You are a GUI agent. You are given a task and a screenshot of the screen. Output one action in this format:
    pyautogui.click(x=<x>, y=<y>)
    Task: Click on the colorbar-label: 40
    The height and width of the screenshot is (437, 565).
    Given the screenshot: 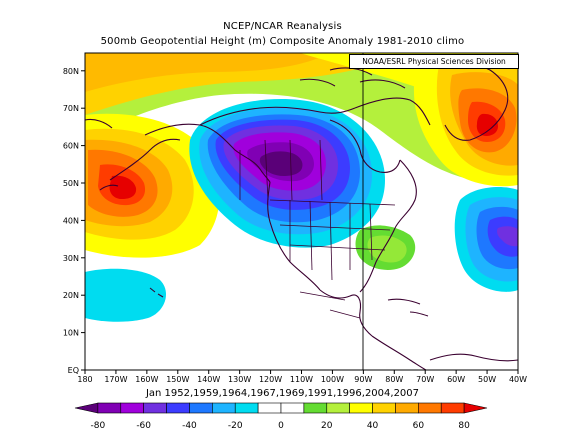 What is the action you would take?
    pyautogui.click(x=373, y=426)
    